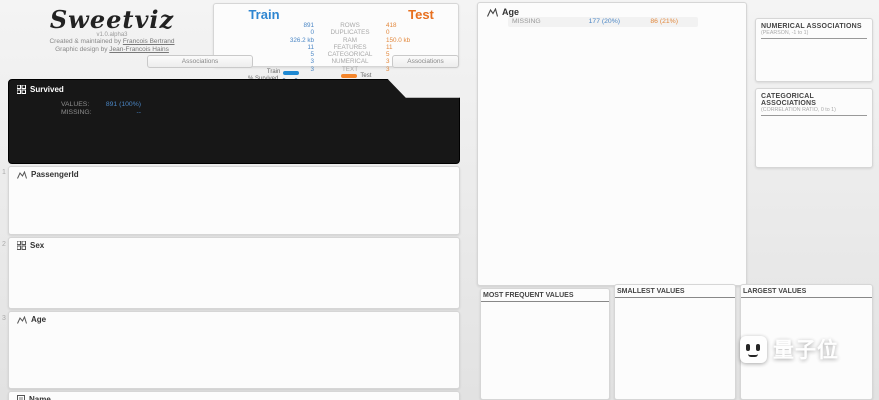 This screenshot has width=879, height=400. Describe the element at coordinates (366, 76) in the screenshot. I see `legend-test-label: Test` at that location.